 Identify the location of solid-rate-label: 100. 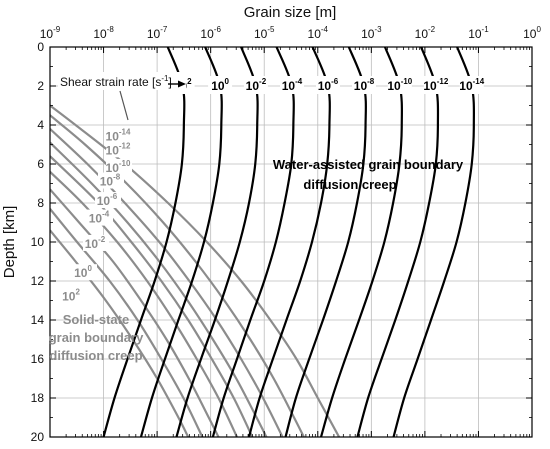
(83, 272).